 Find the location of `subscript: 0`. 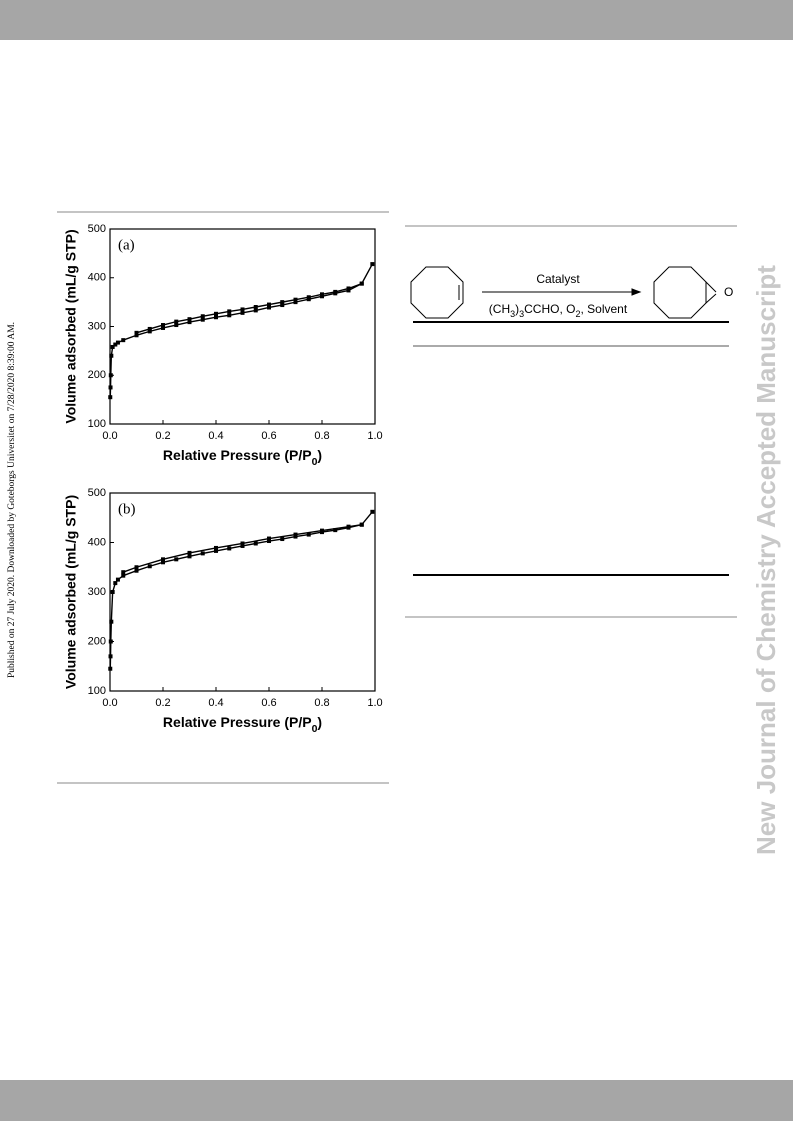

subscript: 0 is located at coordinates (315, 462).